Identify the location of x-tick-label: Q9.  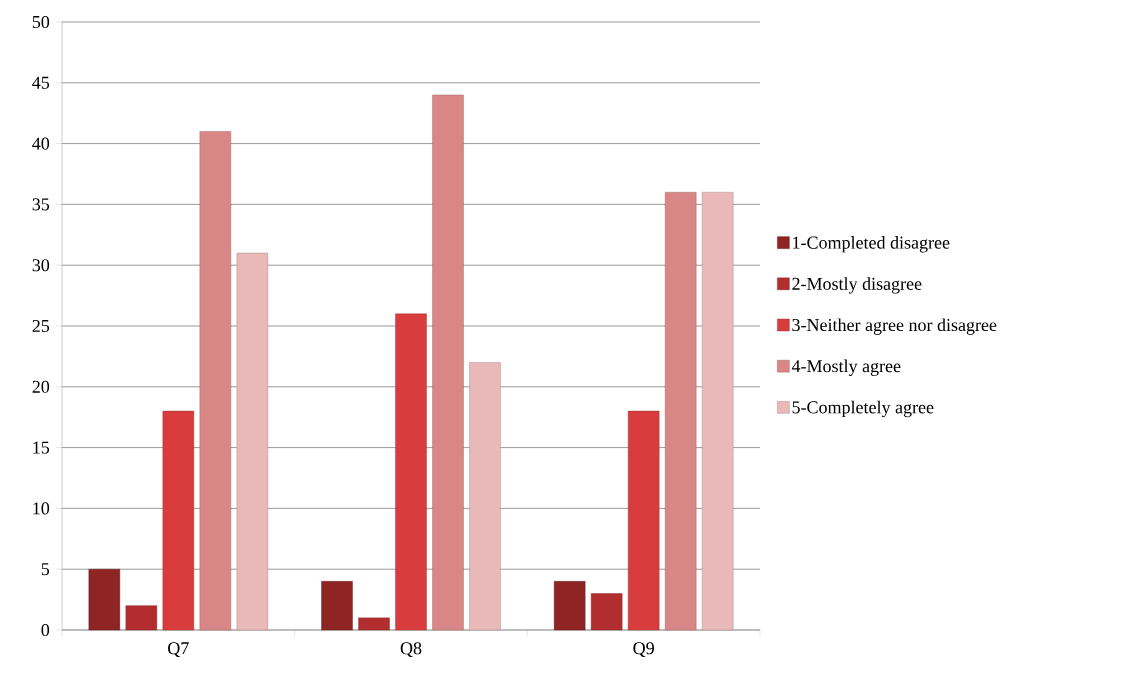
(643, 650).